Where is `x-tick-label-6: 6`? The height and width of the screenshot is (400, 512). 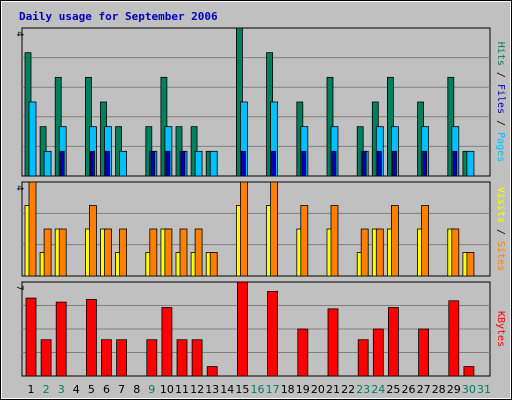 x-tick-label-6: 6 is located at coordinates (106, 389).